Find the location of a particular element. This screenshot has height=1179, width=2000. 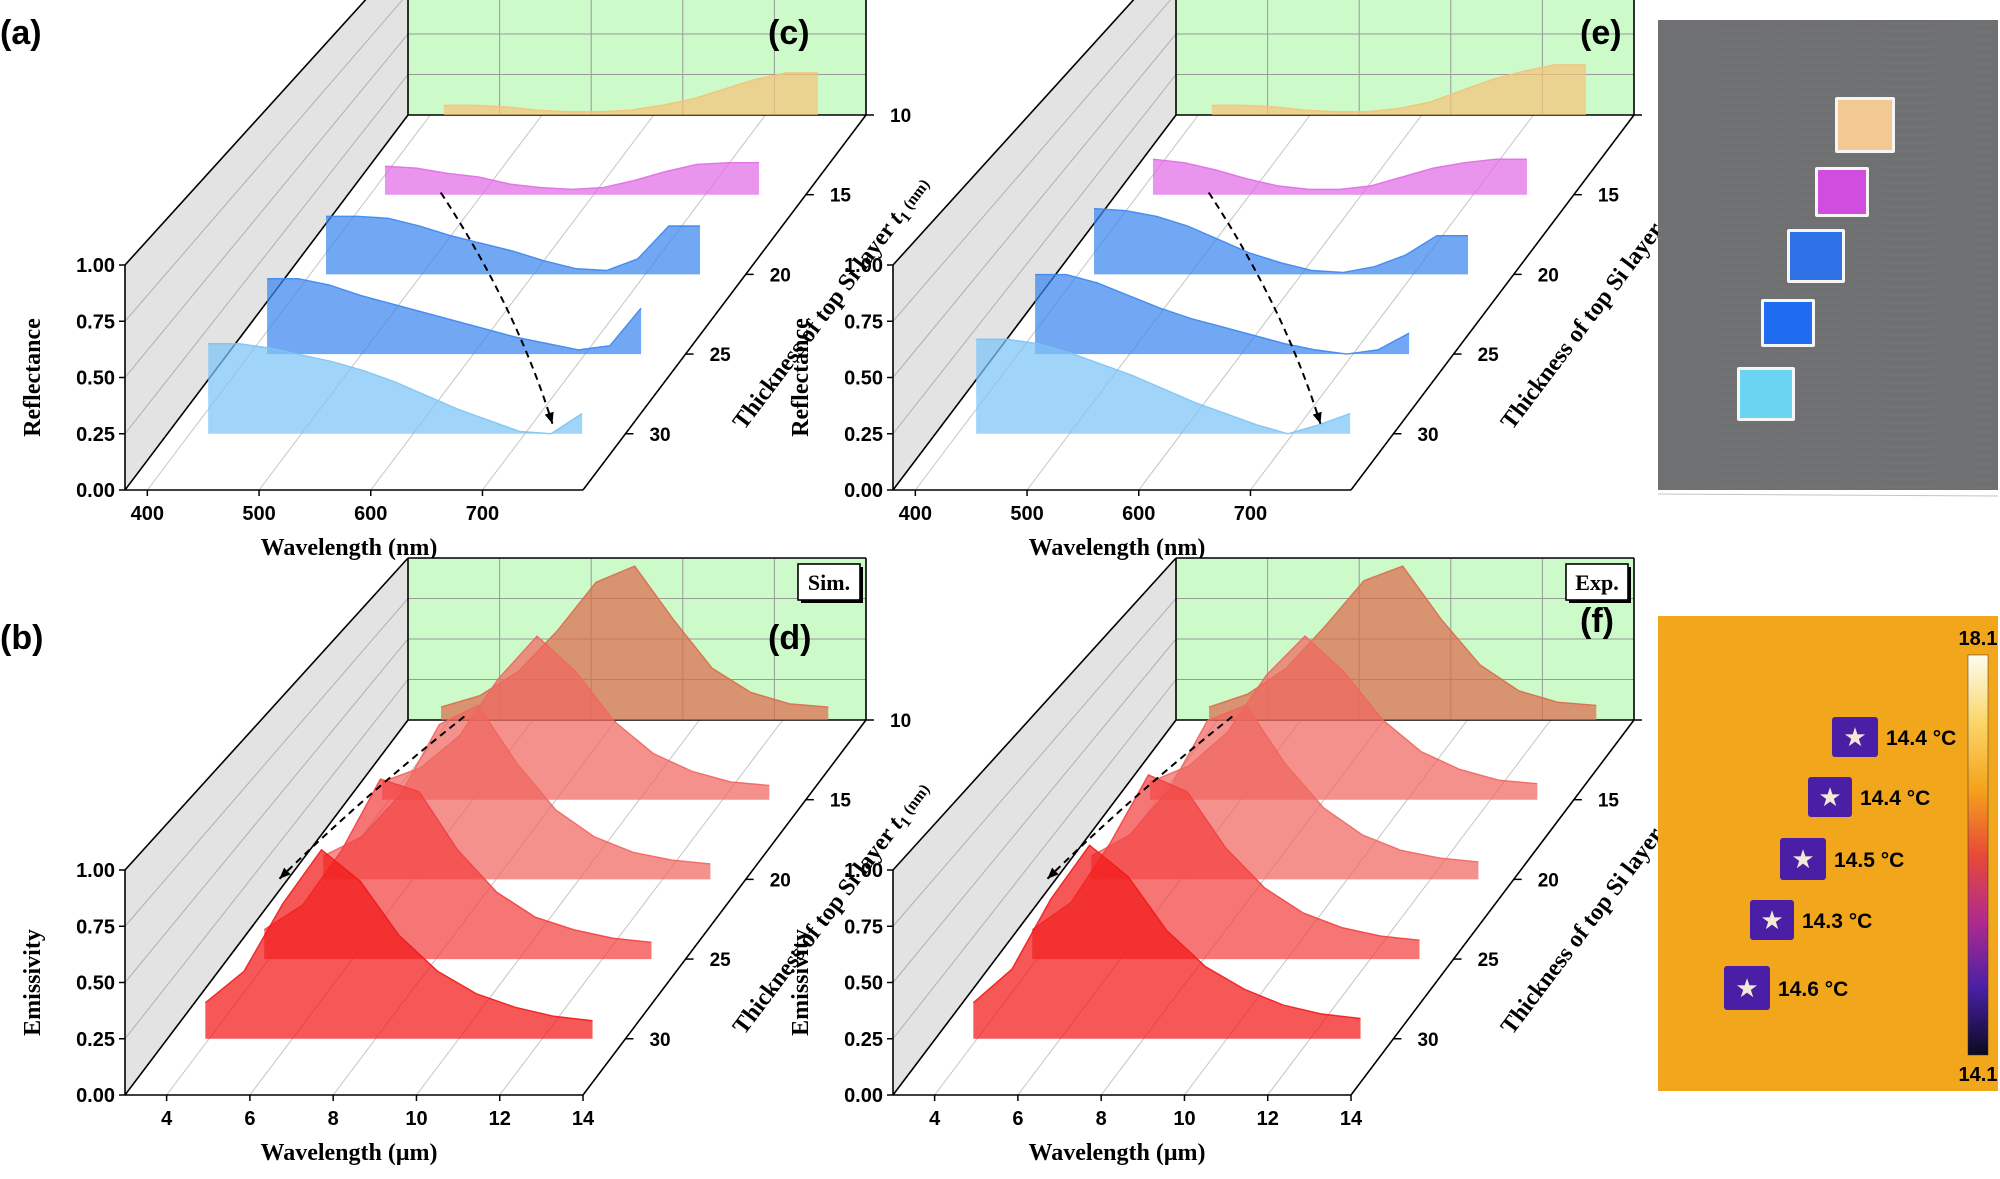

thermal-sample is located at coordinates (1772, 920).